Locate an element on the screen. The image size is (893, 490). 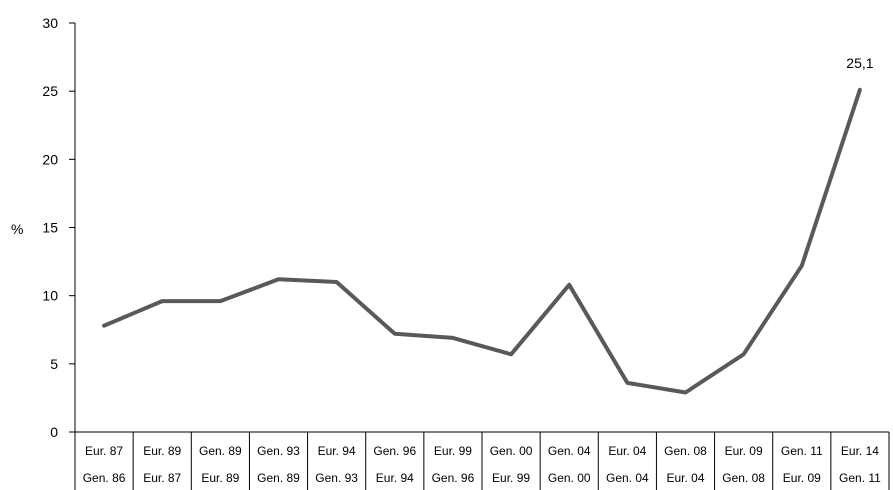
x-category-label-top: Gen. 93 is located at coordinates (278, 451).